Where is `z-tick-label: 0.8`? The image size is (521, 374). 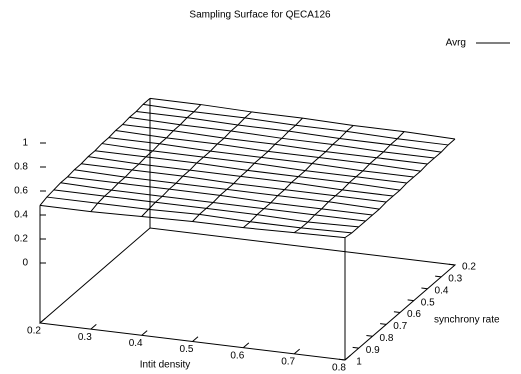 z-tick-label: 0.8 is located at coordinates (21, 167).